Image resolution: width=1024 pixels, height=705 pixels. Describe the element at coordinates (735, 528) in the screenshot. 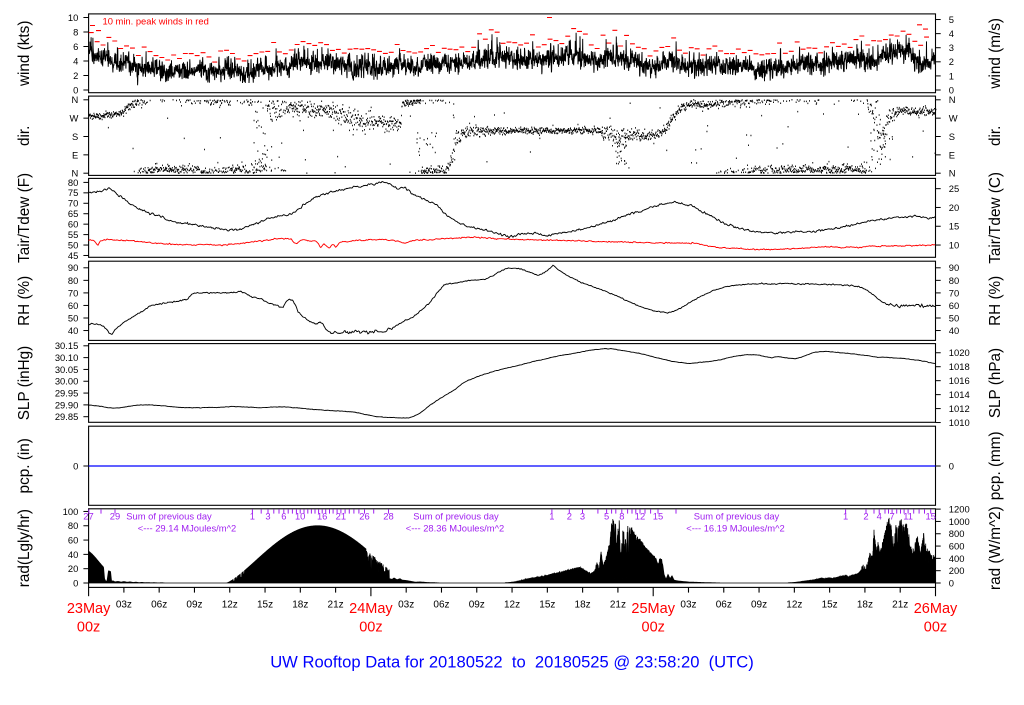

I see `svg-text: <--- 16.19 MJoules/m^2` at that location.